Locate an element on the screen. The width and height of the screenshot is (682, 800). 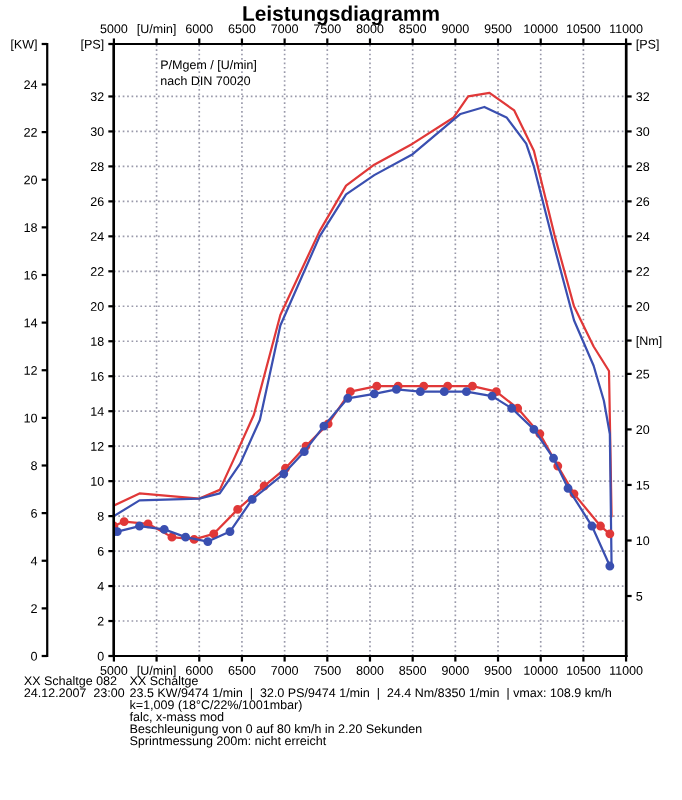
chart-title: Leistungsdiagramm is located at coordinates (341, 15).